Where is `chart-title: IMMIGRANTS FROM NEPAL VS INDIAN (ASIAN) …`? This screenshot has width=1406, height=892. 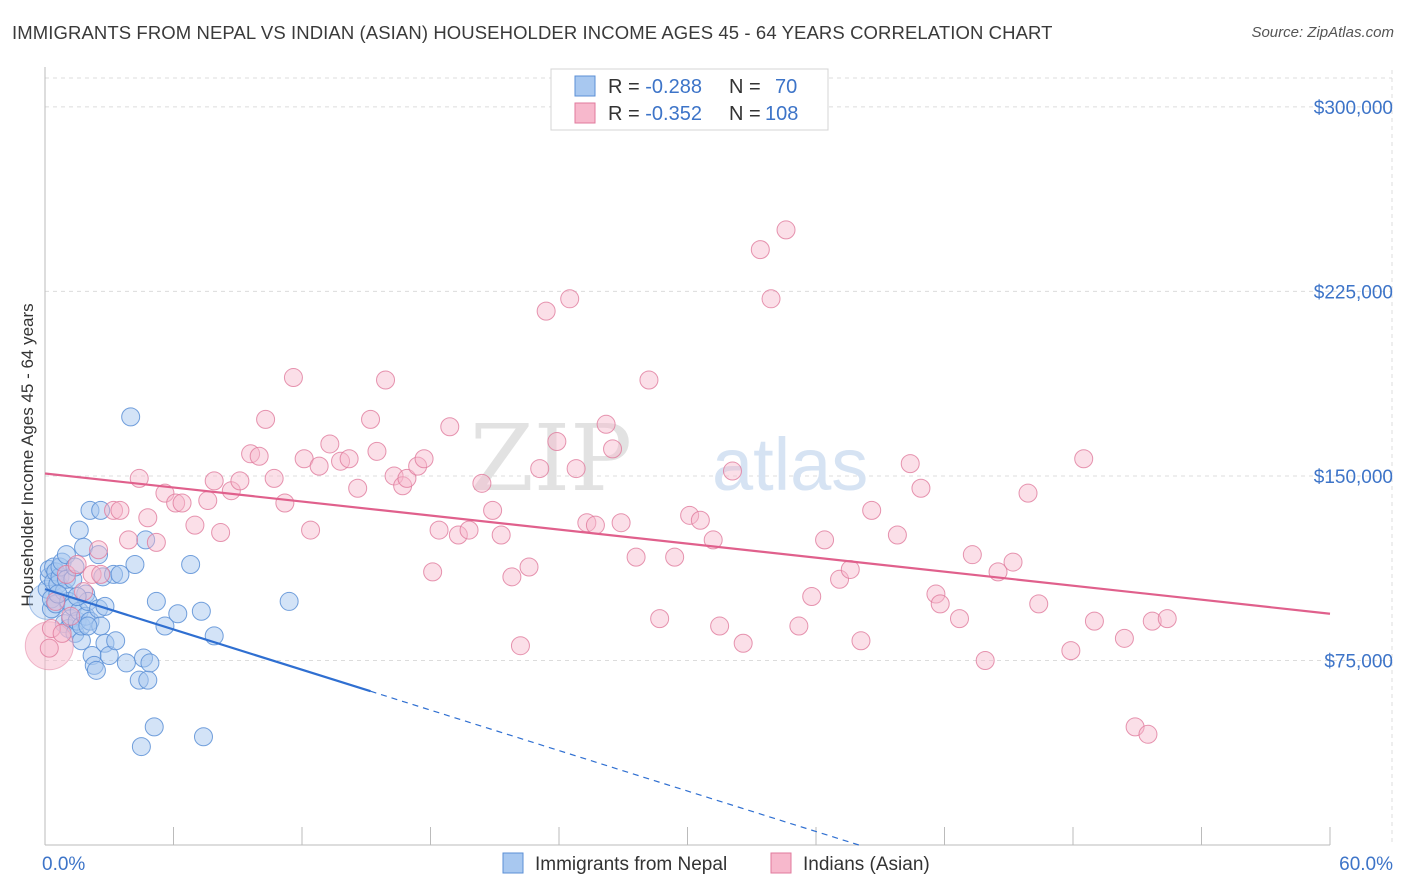
chart-title: IMMIGRANTS FROM NEPAL VS INDIAN (ASIAN) … is located at coordinates (532, 32).